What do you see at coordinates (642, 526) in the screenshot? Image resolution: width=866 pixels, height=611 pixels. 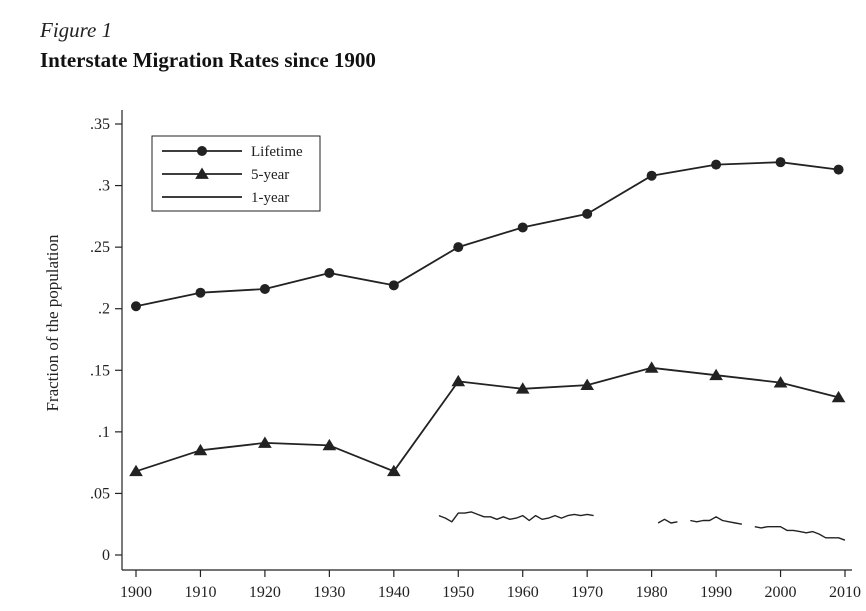 I see `series-1-year` at bounding box center [642, 526].